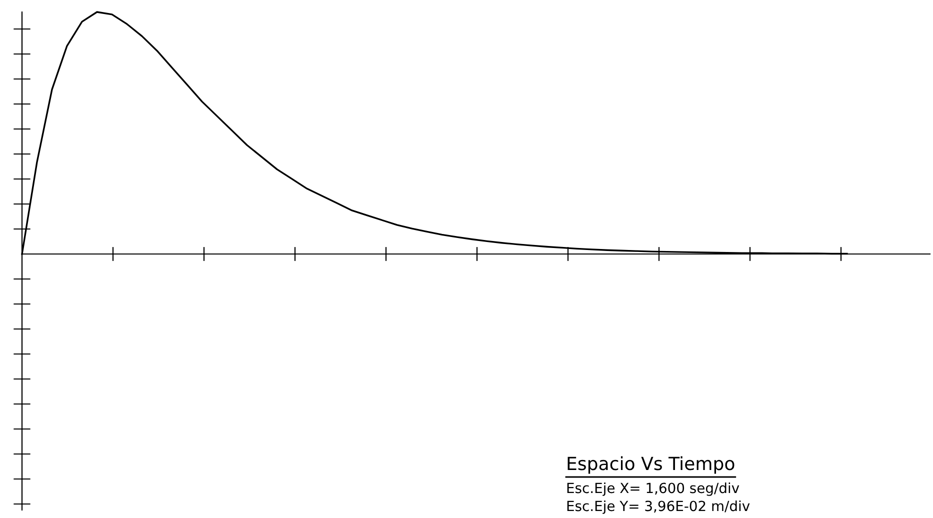  Describe the element at coordinates (651, 465) in the screenshot. I see `text: Espacio Vs Tiempo` at that location.